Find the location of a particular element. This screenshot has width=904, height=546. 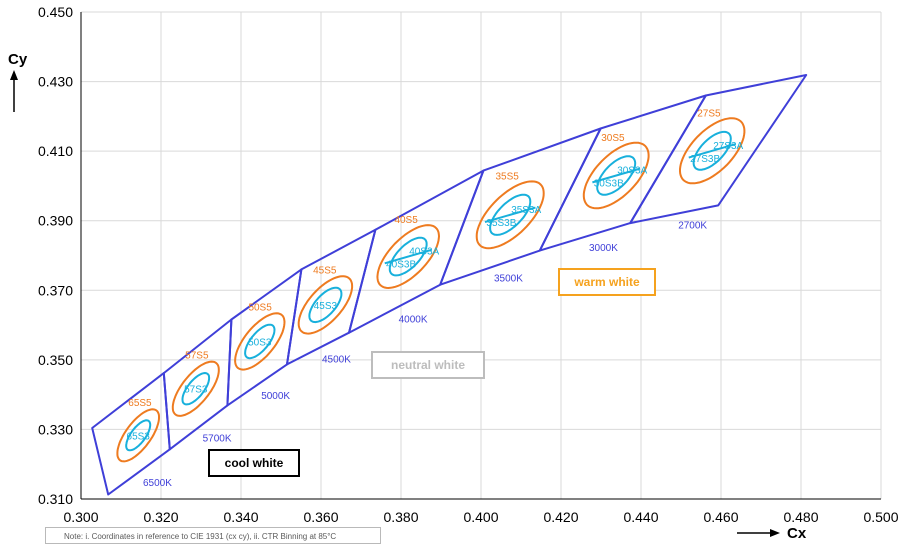

cct-label: 3000K is located at coordinates (603, 248).